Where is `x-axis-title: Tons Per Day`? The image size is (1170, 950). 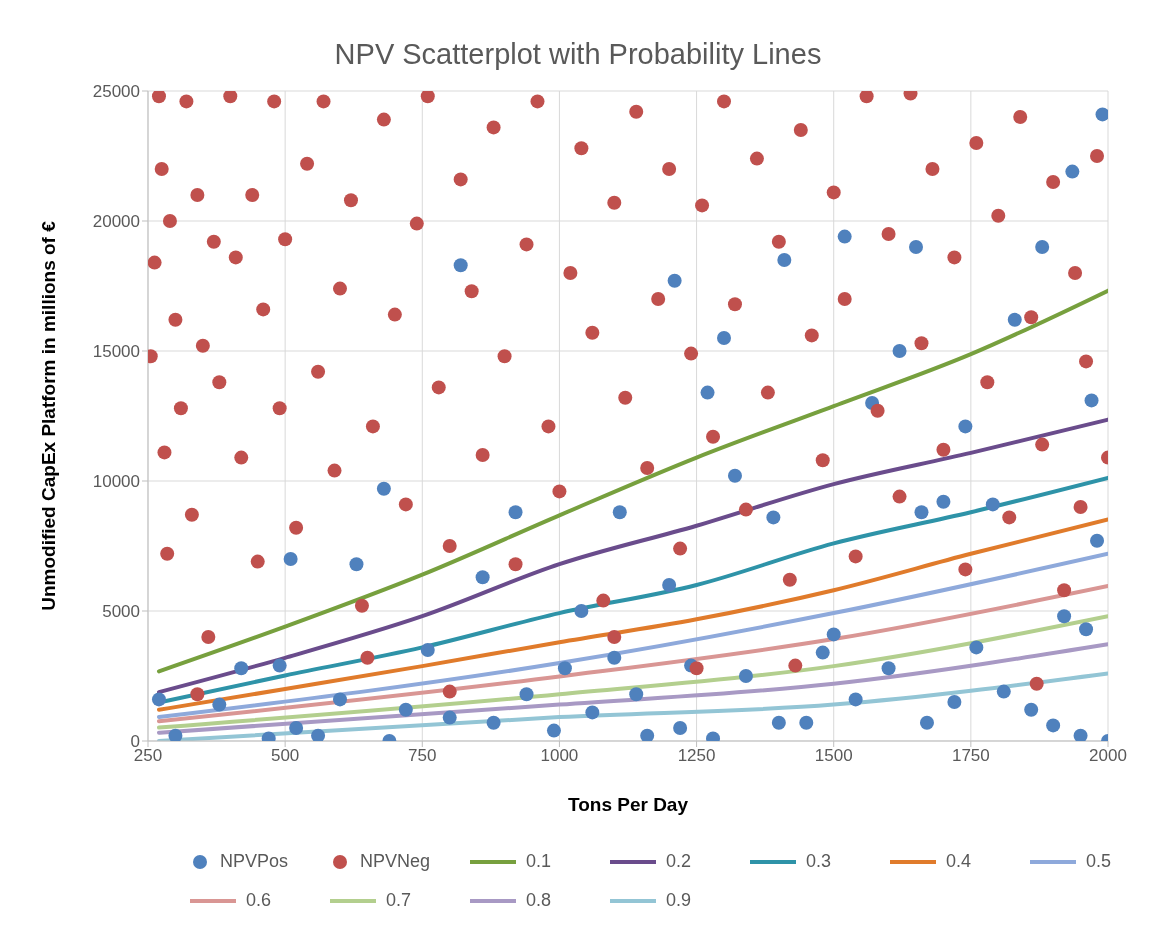
x-axis-title: Tons Per Day is located at coordinates (628, 804).